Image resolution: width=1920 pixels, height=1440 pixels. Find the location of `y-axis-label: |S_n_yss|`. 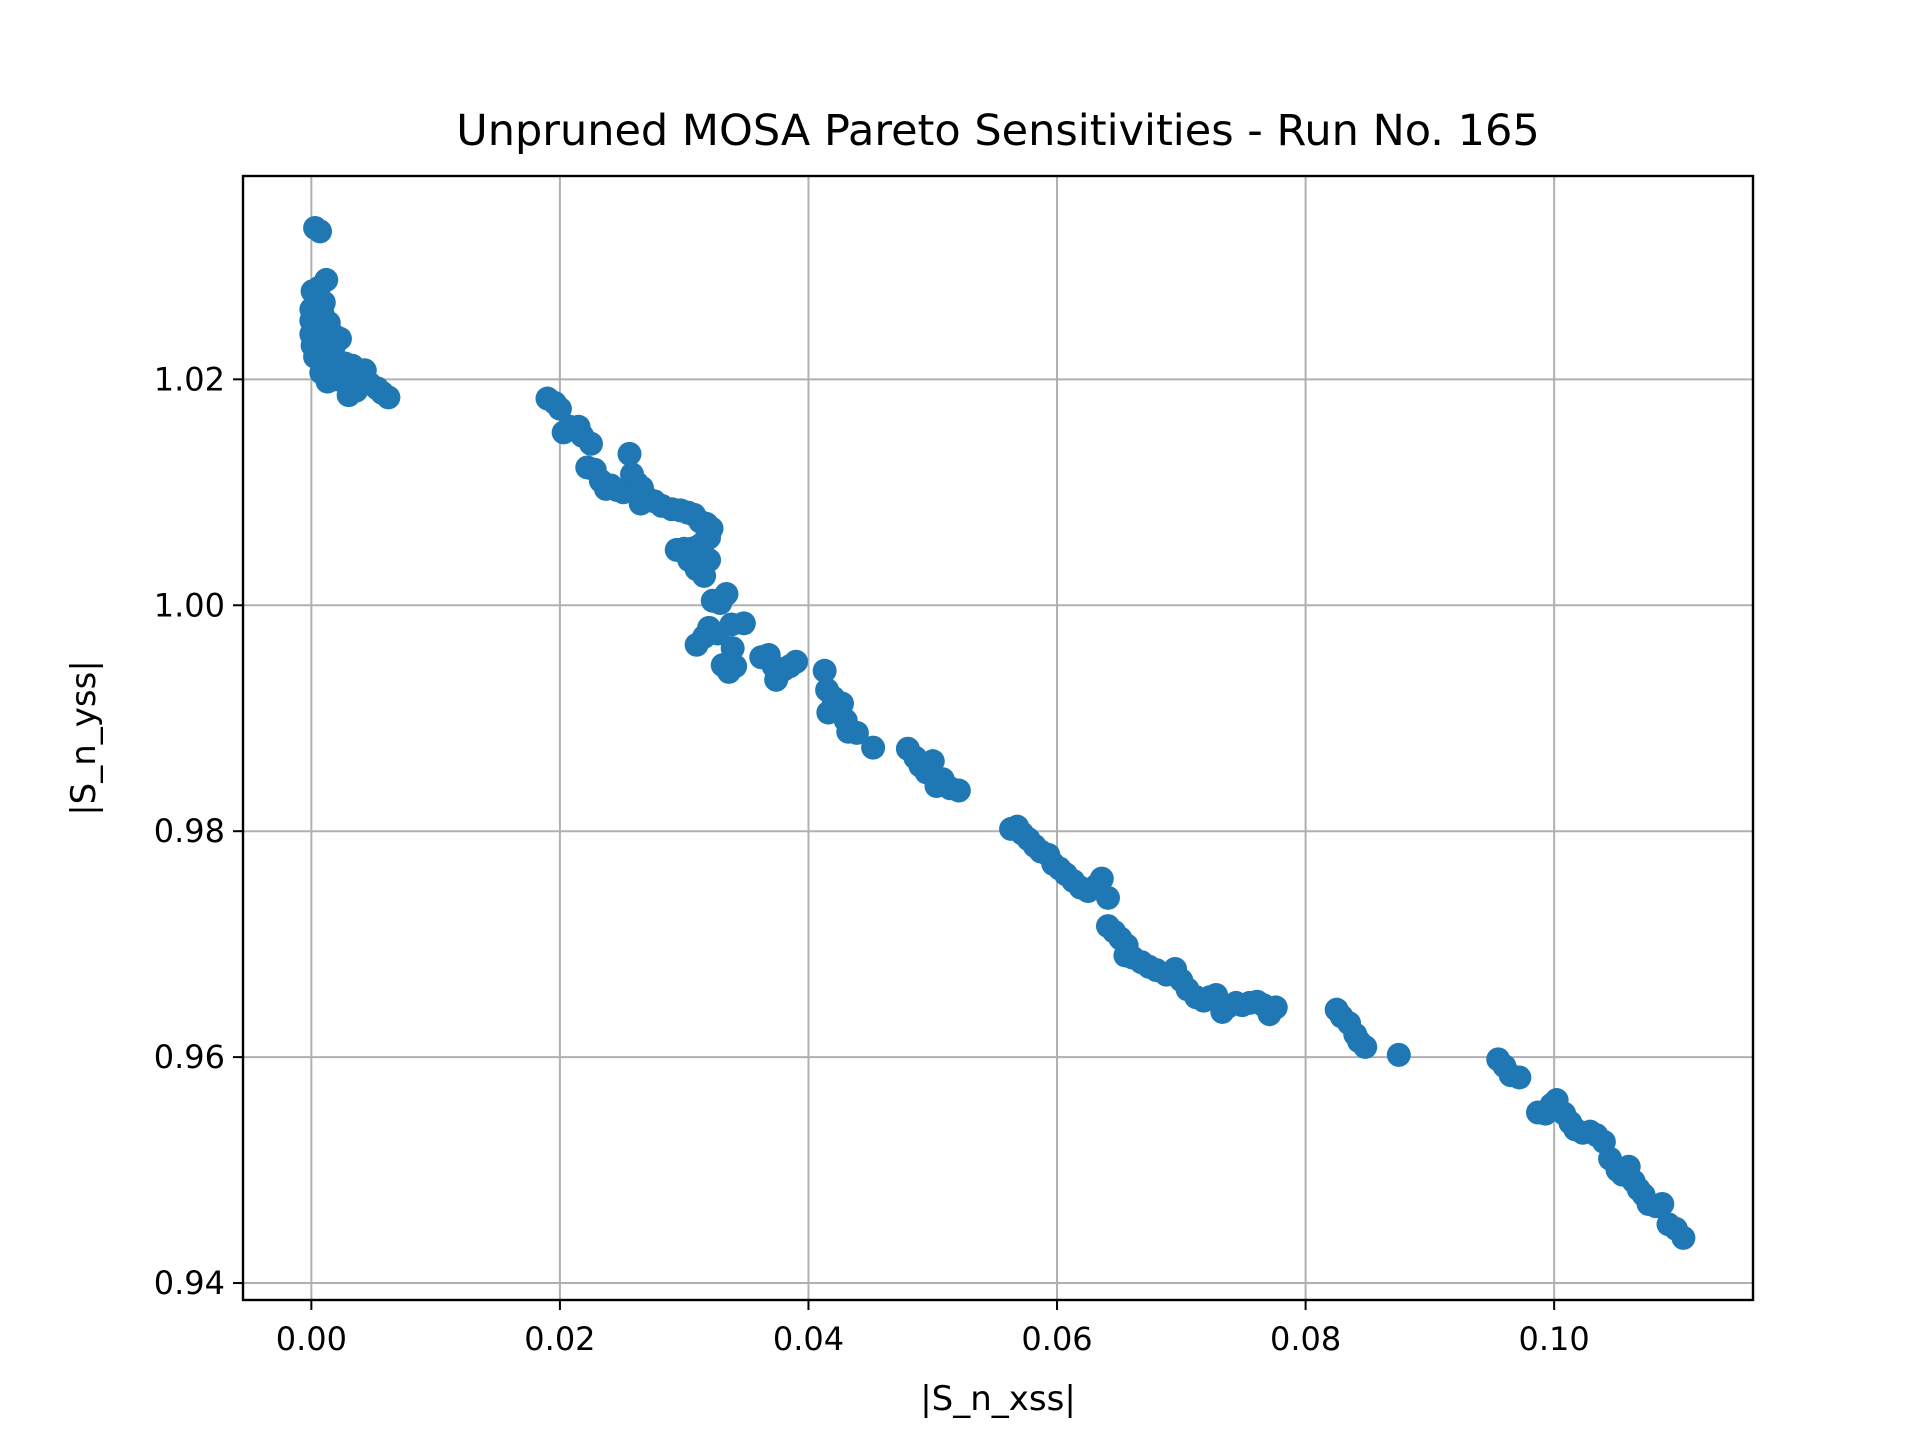

y-axis-label: |S_n_yss| is located at coordinates (84, 738).